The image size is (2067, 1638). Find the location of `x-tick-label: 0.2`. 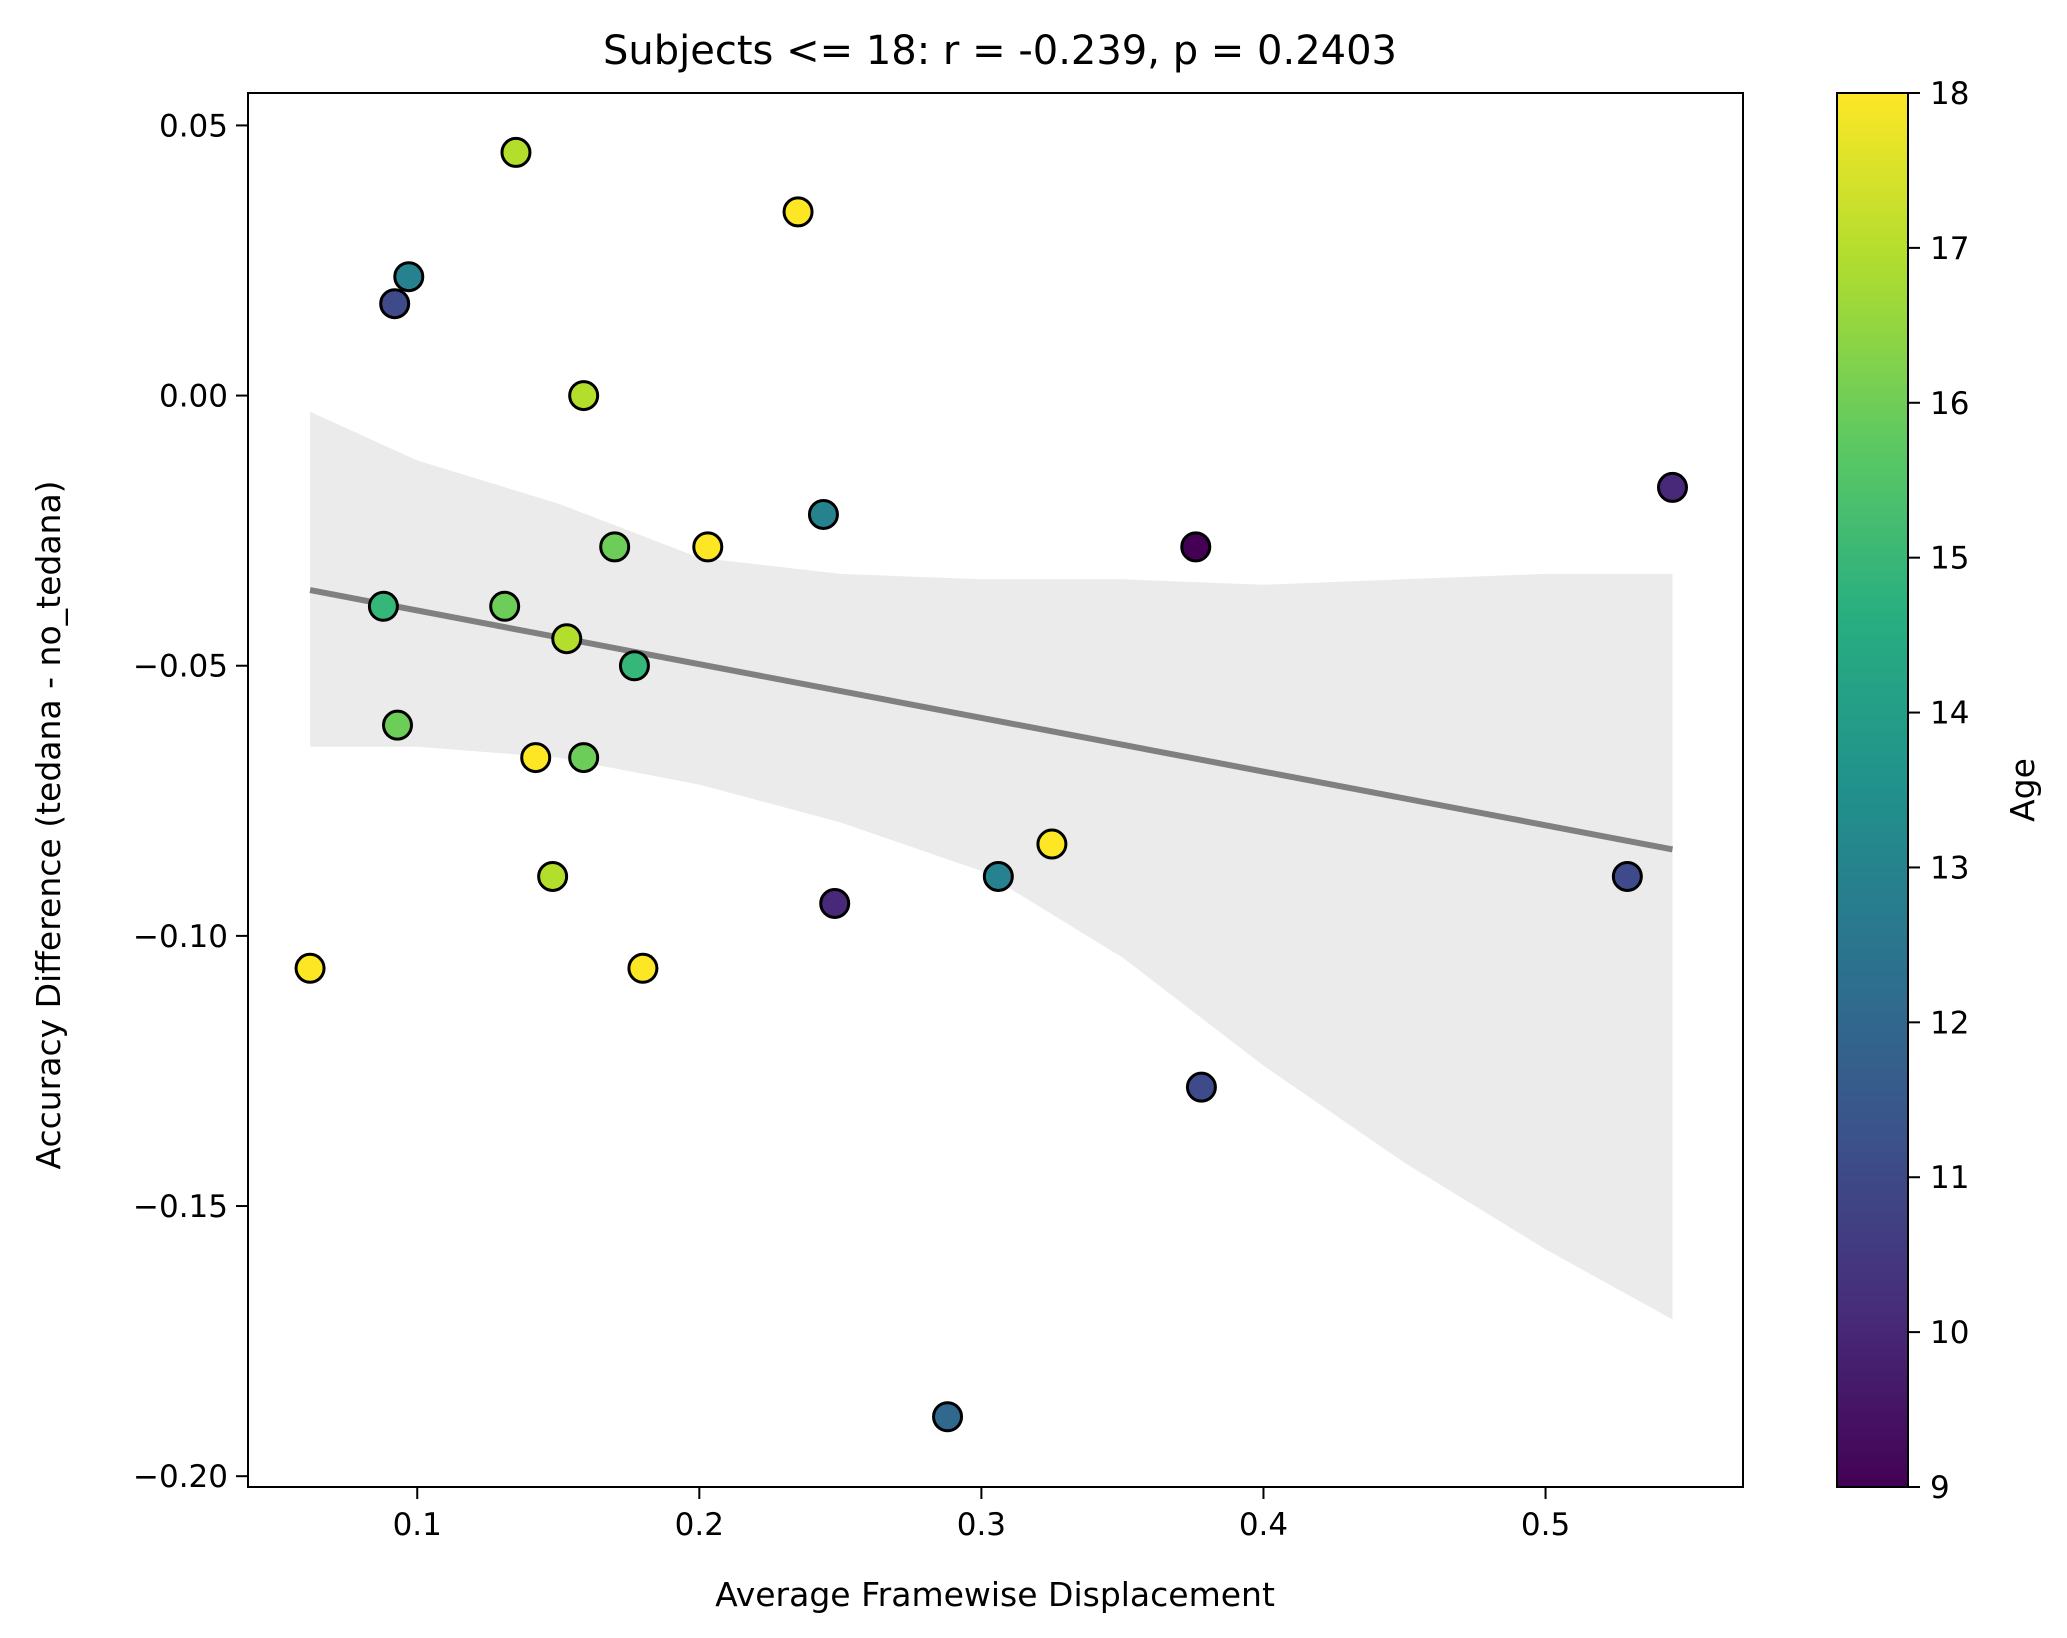

x-tick-label: 0.2 is located at coordinates (699, 1525).